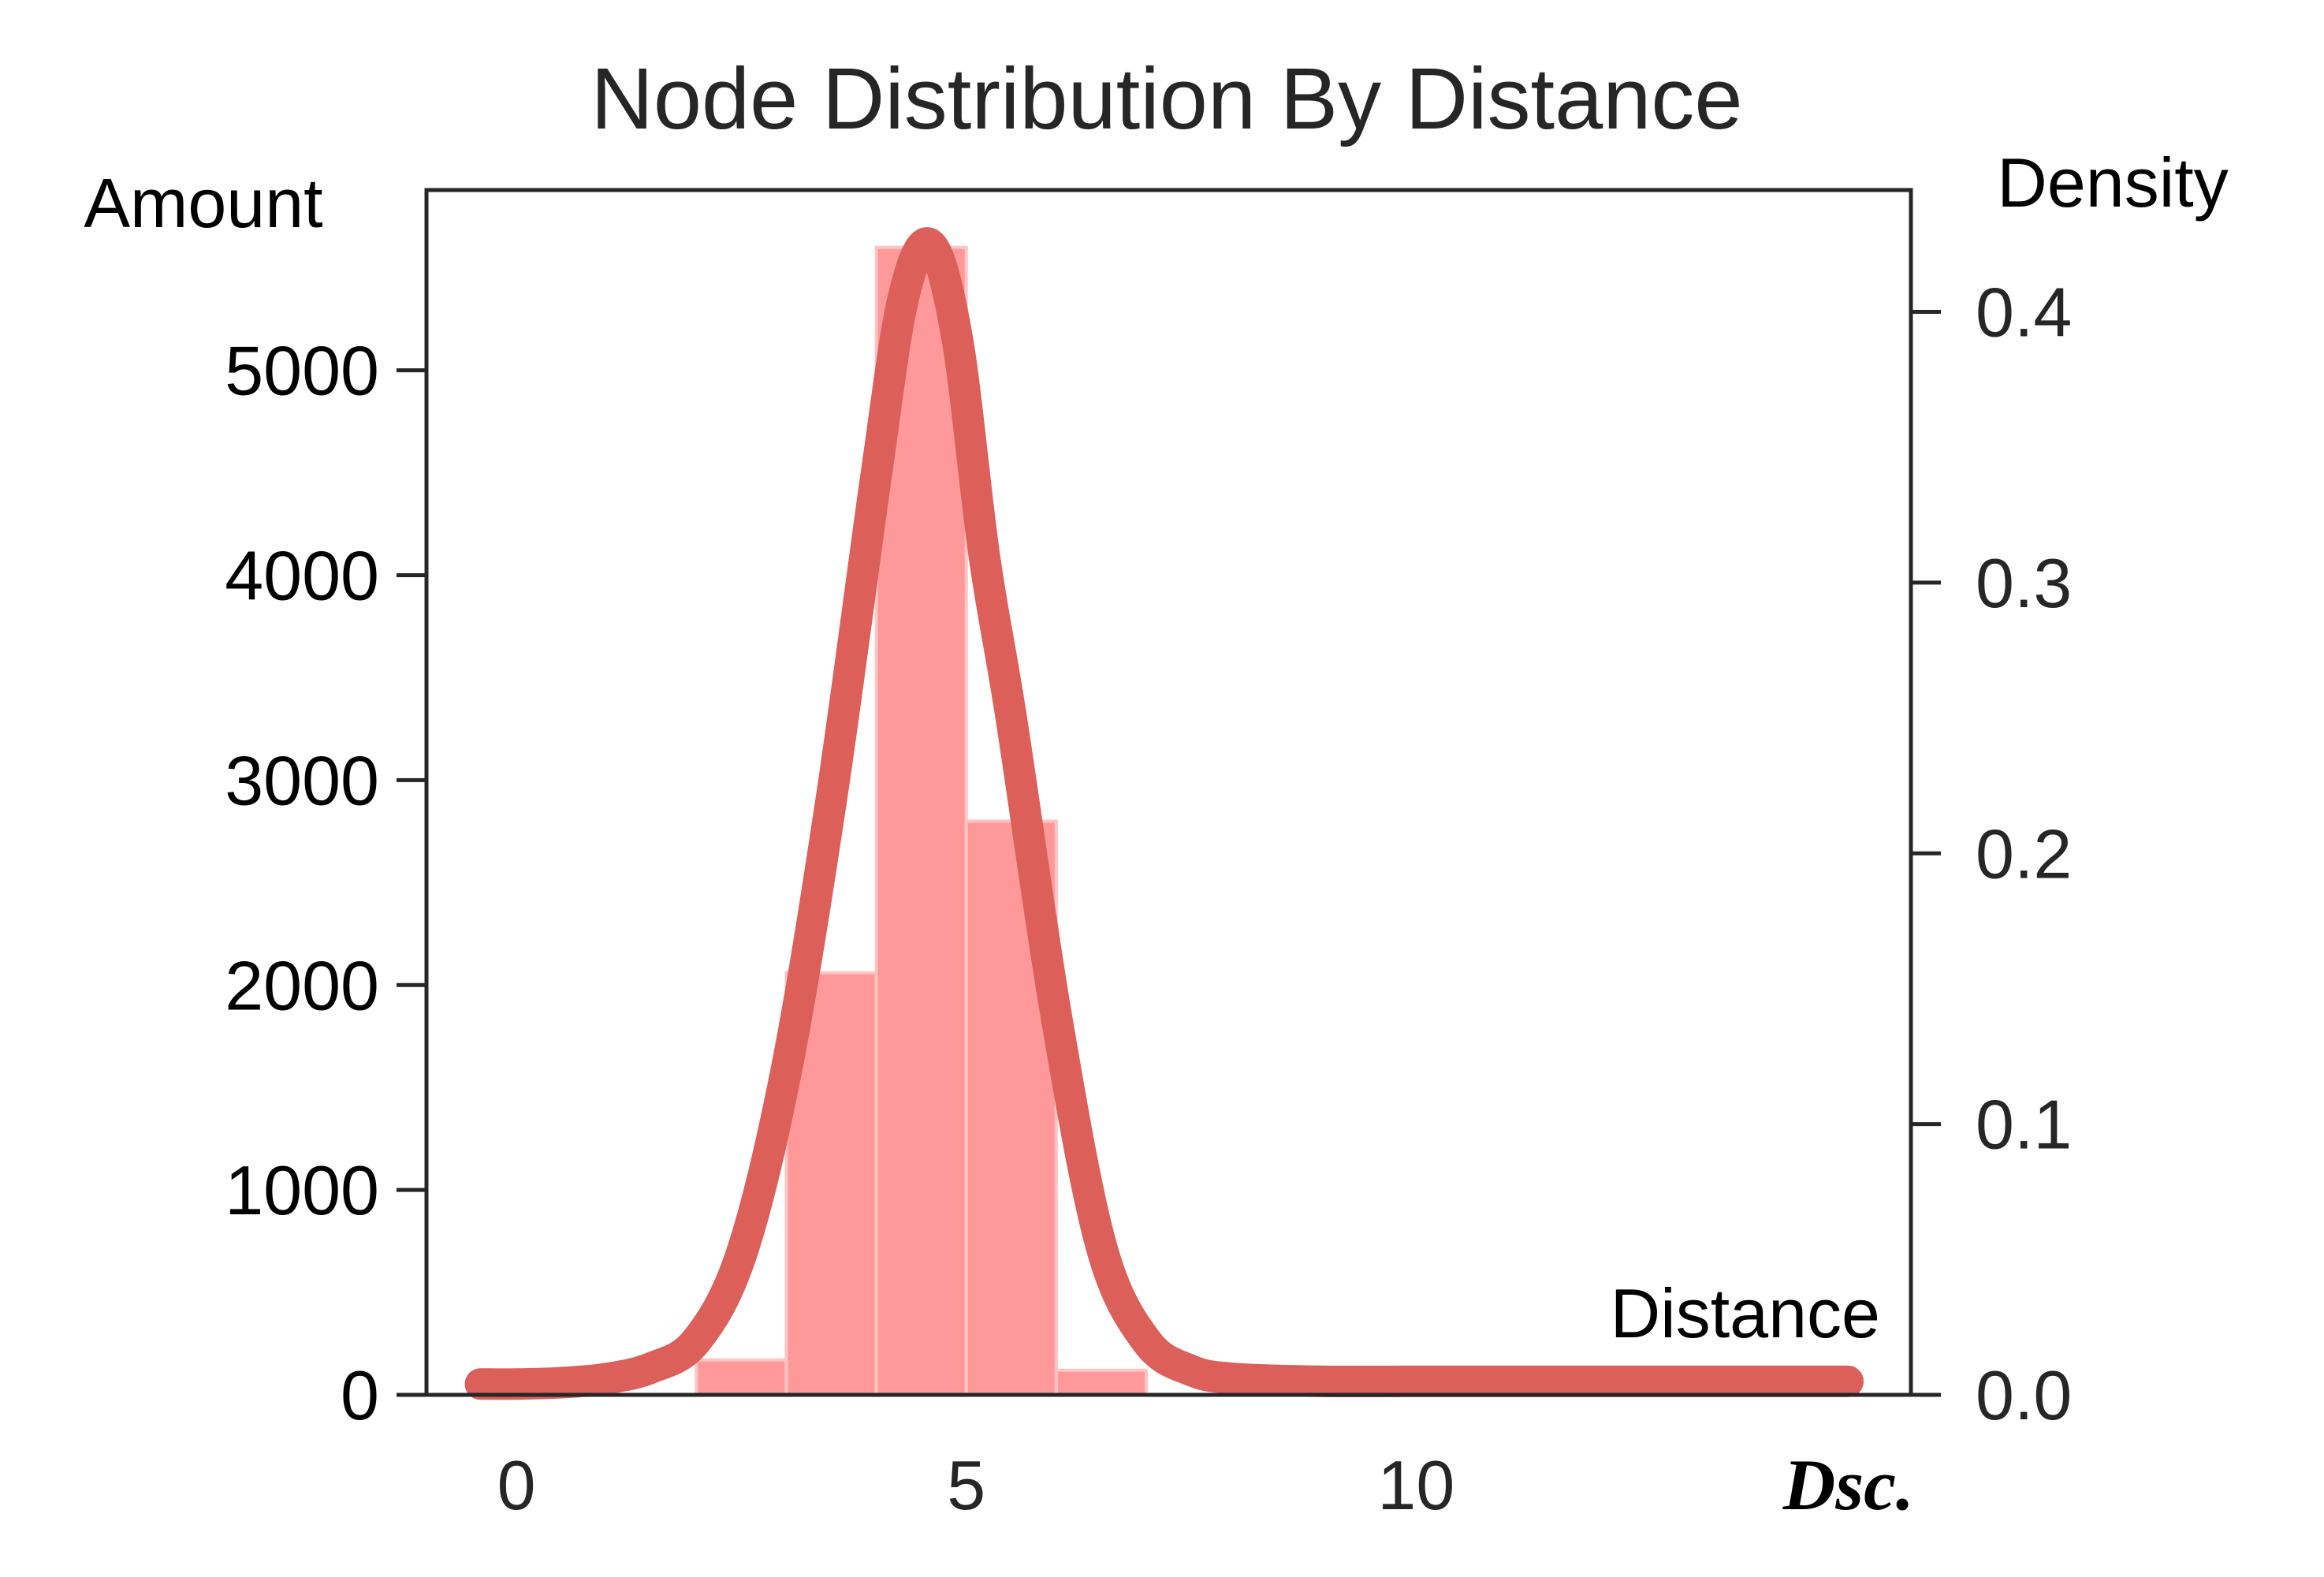  What do you see at coordinates (1848, 1485) in the screenshot?
I see `x-axis-tag: Dsc.` at bounding box center [1848, 1485].